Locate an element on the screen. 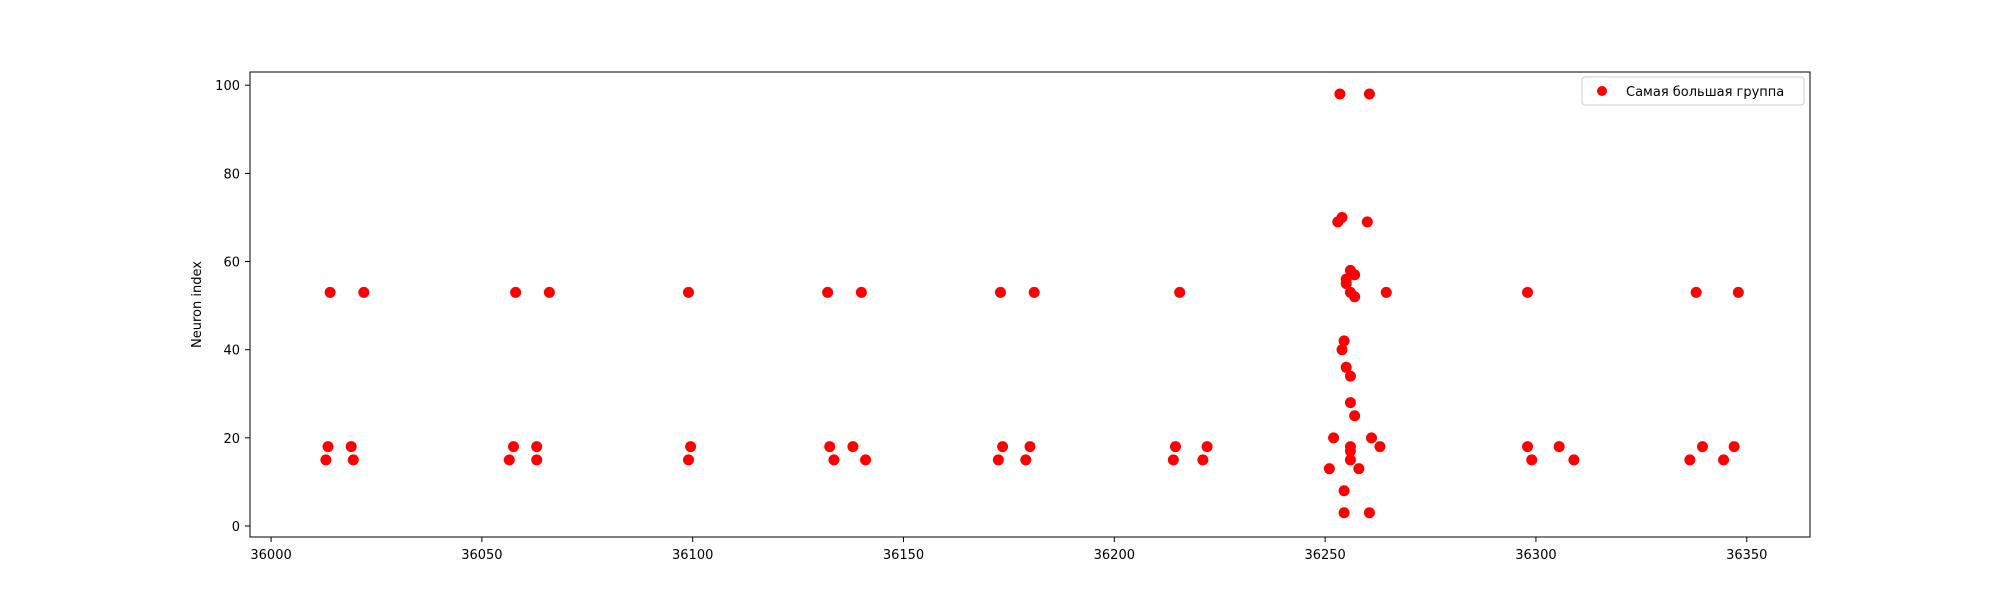  x-tick-label: 36000 is located at coordinates (270, 555).